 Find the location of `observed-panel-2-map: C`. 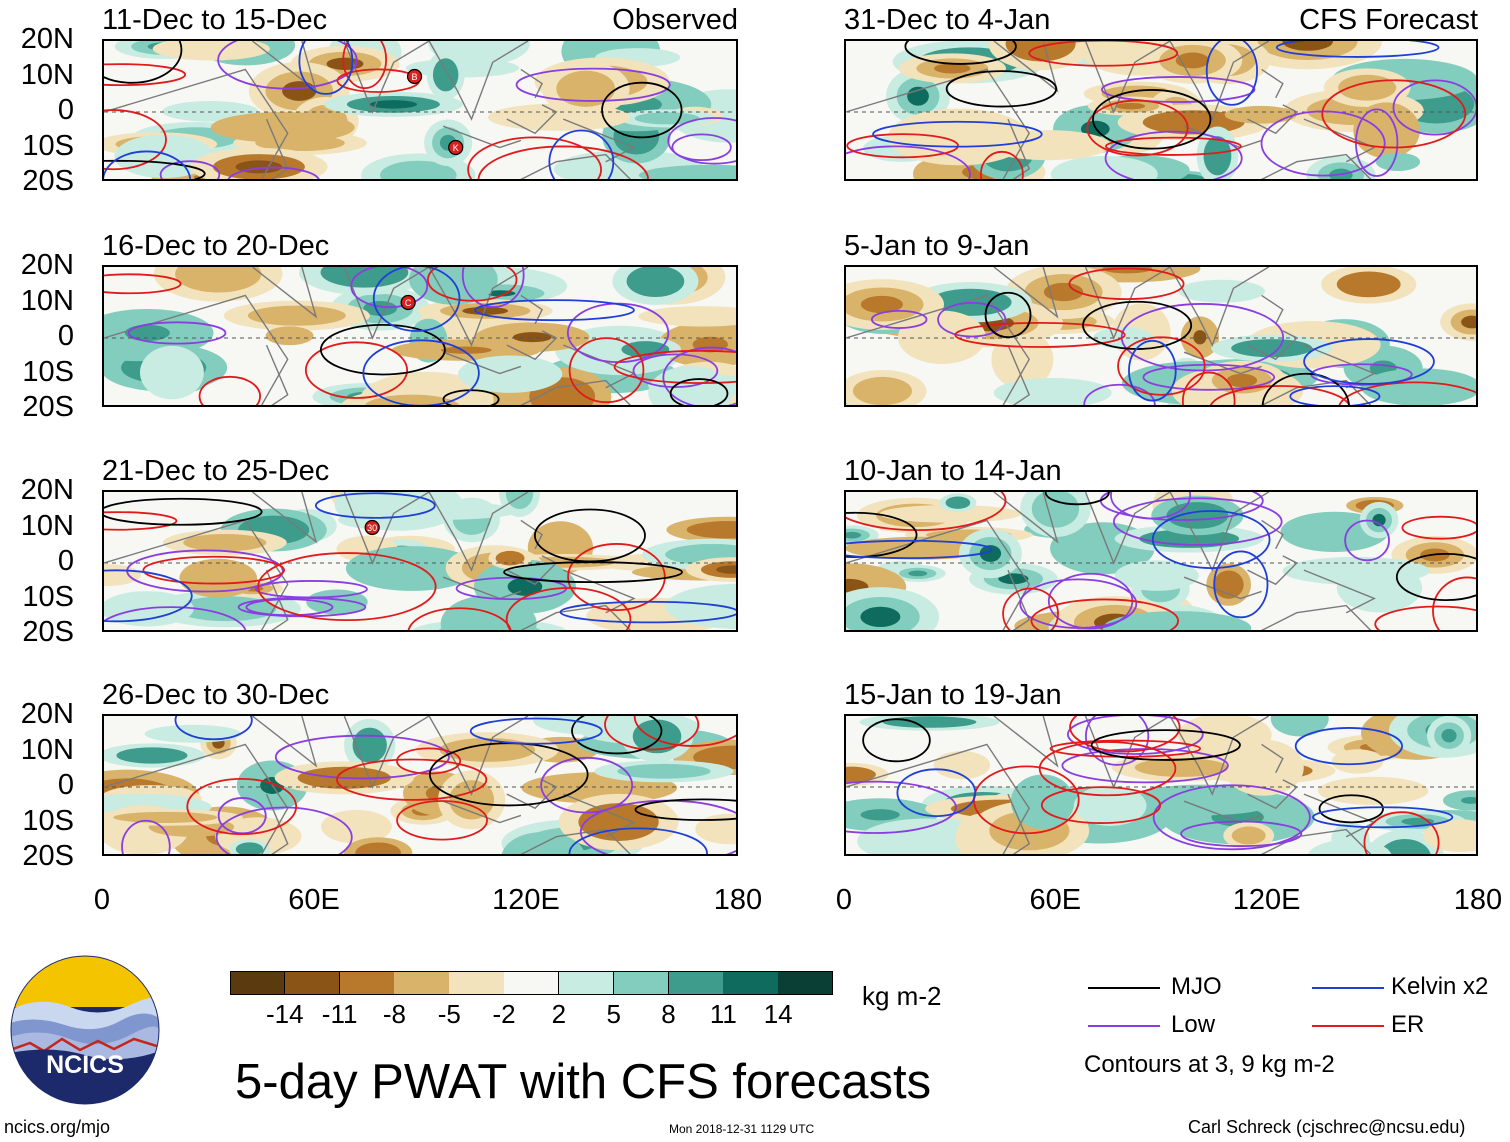

observed-panel-2-map: C is located at coordinates (420, 336).